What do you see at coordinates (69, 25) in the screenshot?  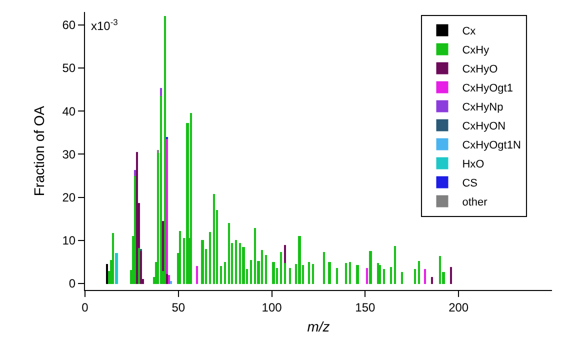 I see `y-tick-label: 60` at bounding box center [69, 25].